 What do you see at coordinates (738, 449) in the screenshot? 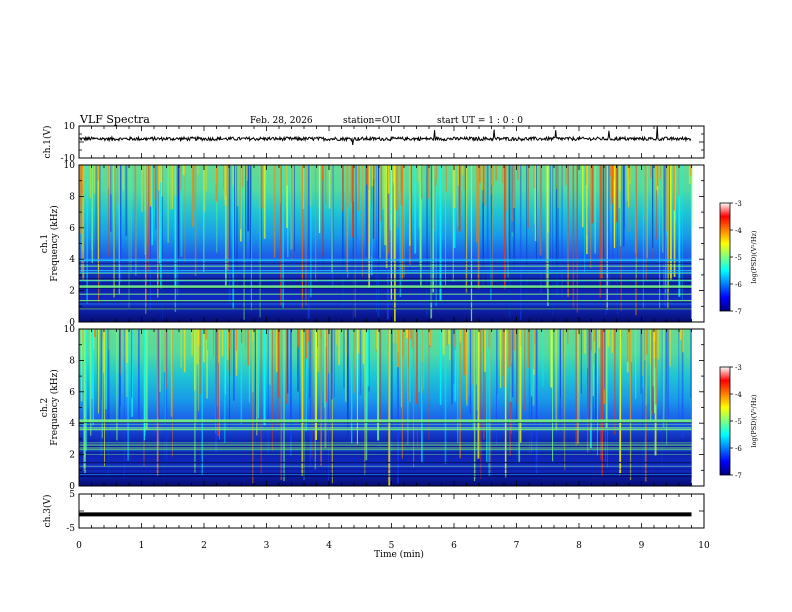
I see `ch2-spectrogram-colorbar-tick-label: -6` at bounding box center [738, 449].